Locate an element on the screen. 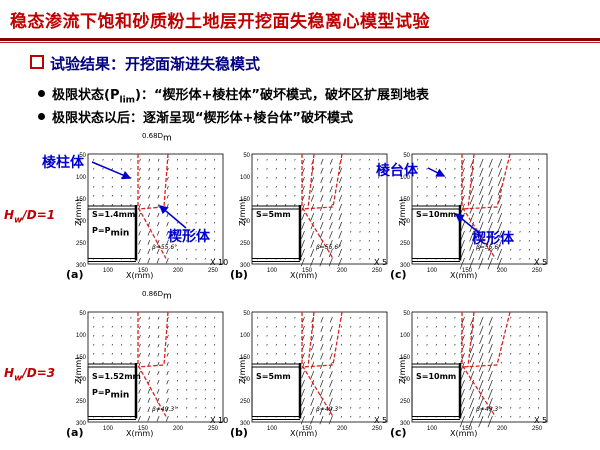 The height and width of the screenshot is (450, 600). y-tick-label: 200 is located at coordinates (405, 380).